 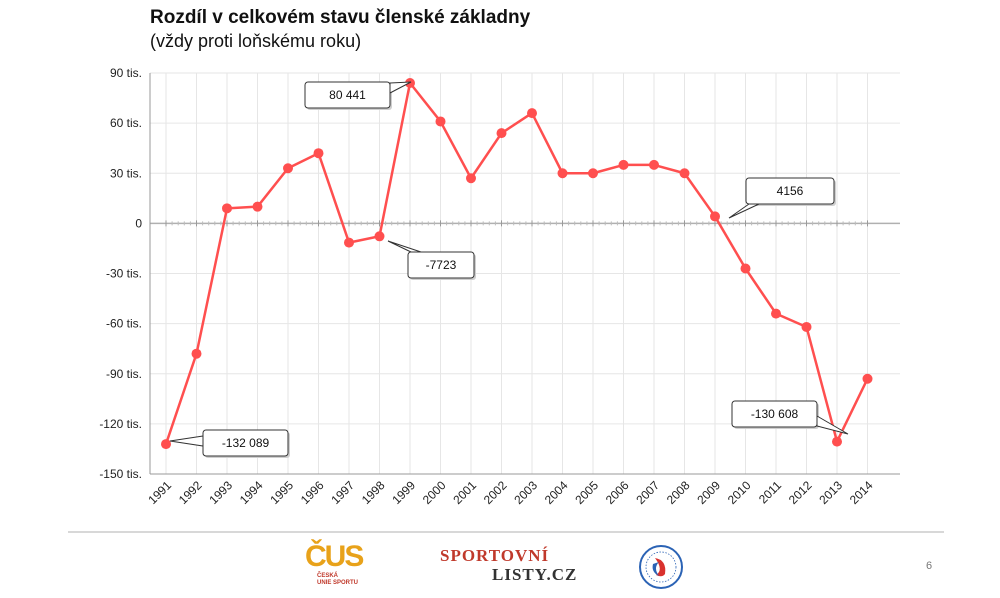 What do you see at coordinates (138, 223) in the screenshot?
I see `y-tick-label: 0` at bounding box center [138, 223].